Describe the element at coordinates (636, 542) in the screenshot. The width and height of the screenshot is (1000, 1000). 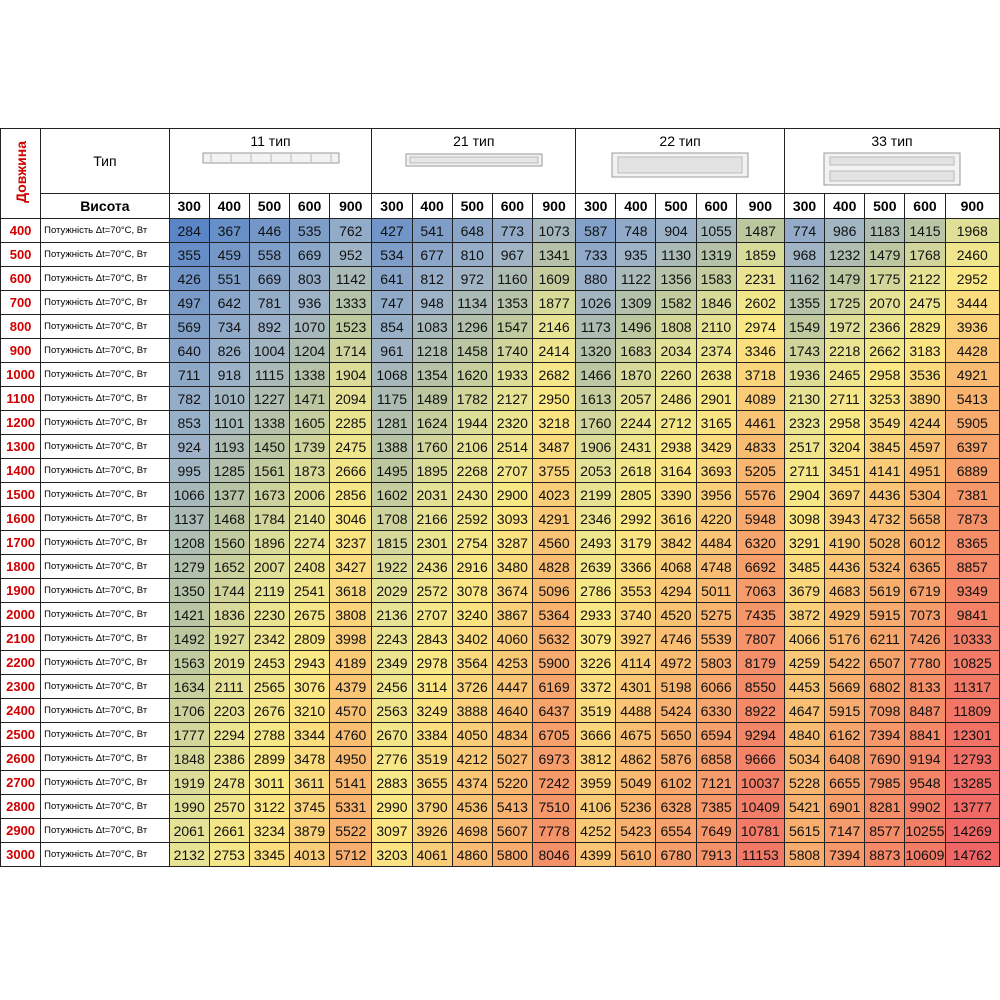
I see `power-value: 3179` at that location.